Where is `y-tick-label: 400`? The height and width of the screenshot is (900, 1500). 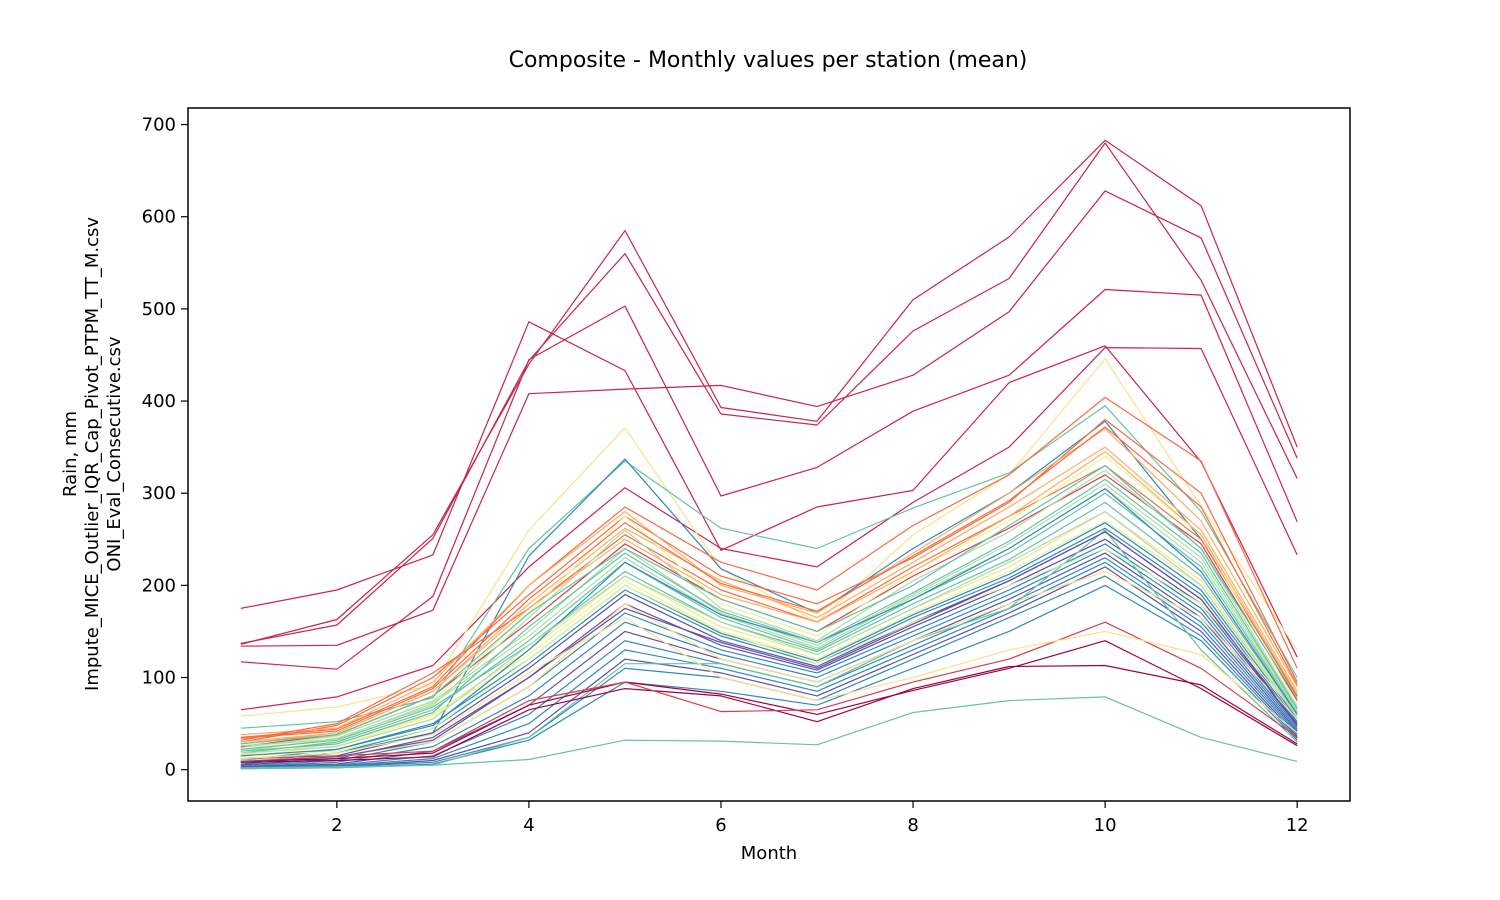
y-tick-label: 400 is located at coordinates (159, 401).